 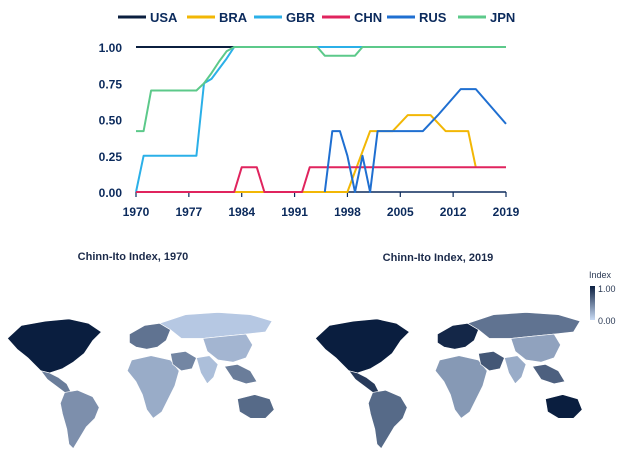 I want to click on map-2019, so click(x=448, y=381).